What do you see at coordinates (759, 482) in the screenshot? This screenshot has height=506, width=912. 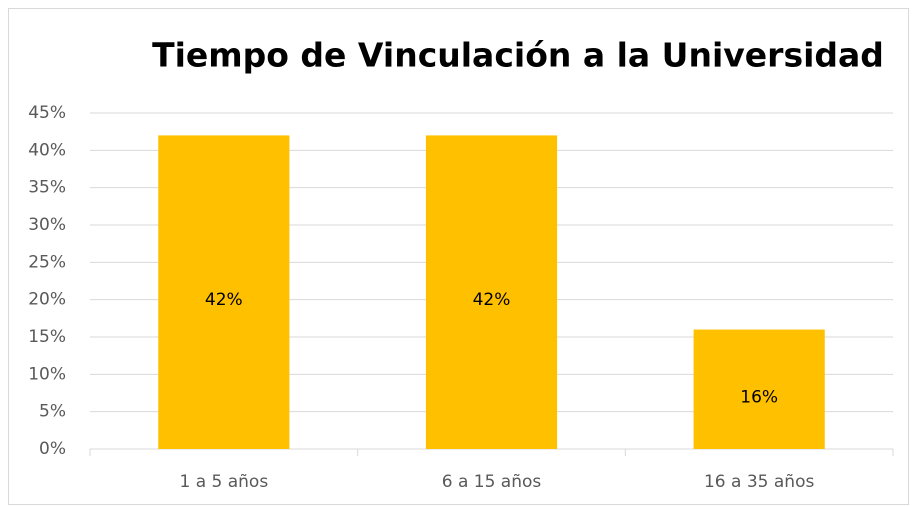 I see `x-tick-label: 16 a 35 años` at bounding box center [759, 482].